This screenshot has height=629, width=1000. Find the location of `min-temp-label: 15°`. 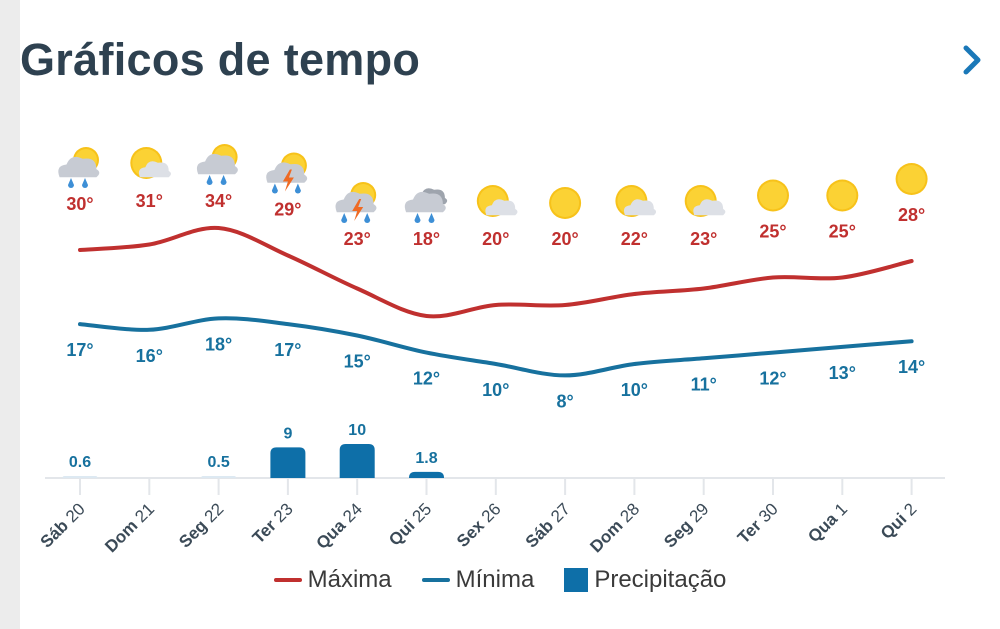

min-temp-label: 15° is located at coordinates (357, 362).